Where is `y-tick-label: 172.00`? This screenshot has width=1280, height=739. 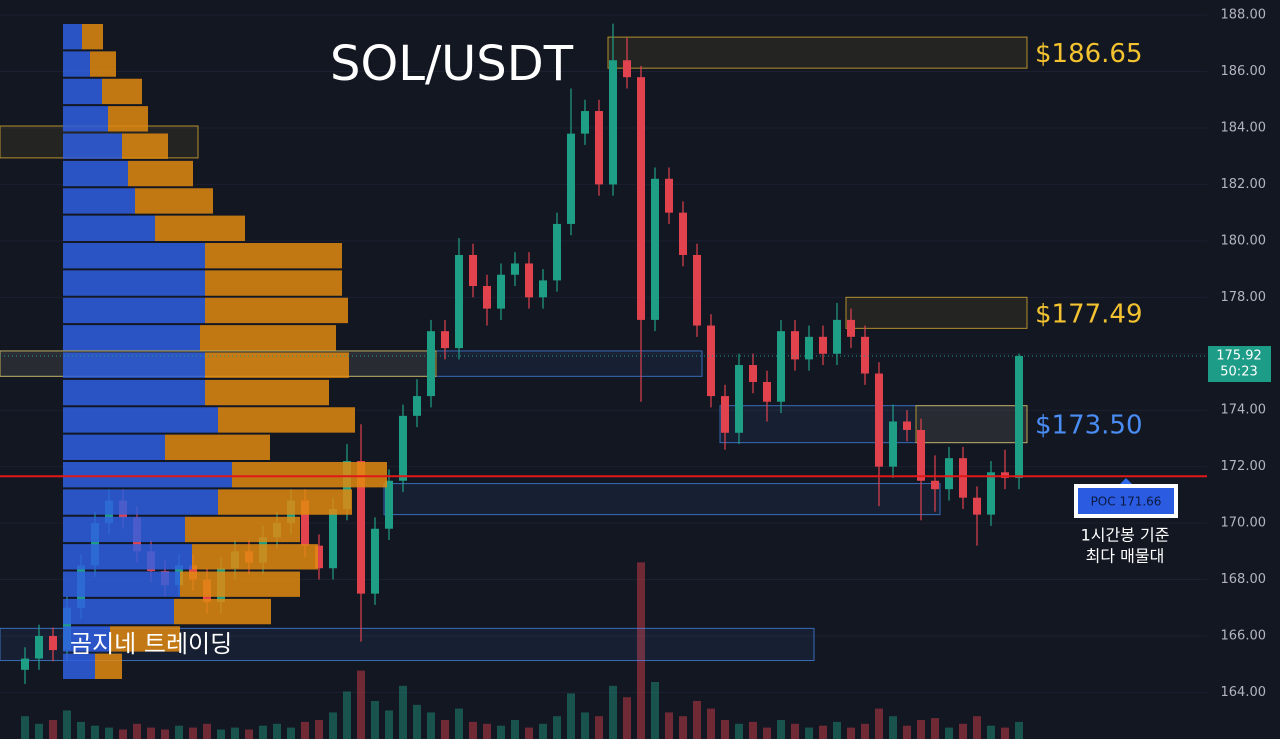
y-tick-label: 172.00 is located at coordinates (1244, 466).